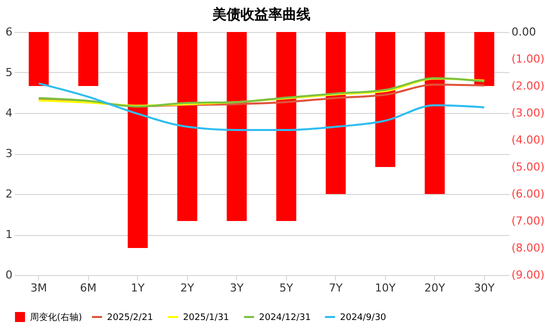 The height and width of the screenshot is (327, 550). I want to click on x-tick-label: 20Y, so click(435, 288).